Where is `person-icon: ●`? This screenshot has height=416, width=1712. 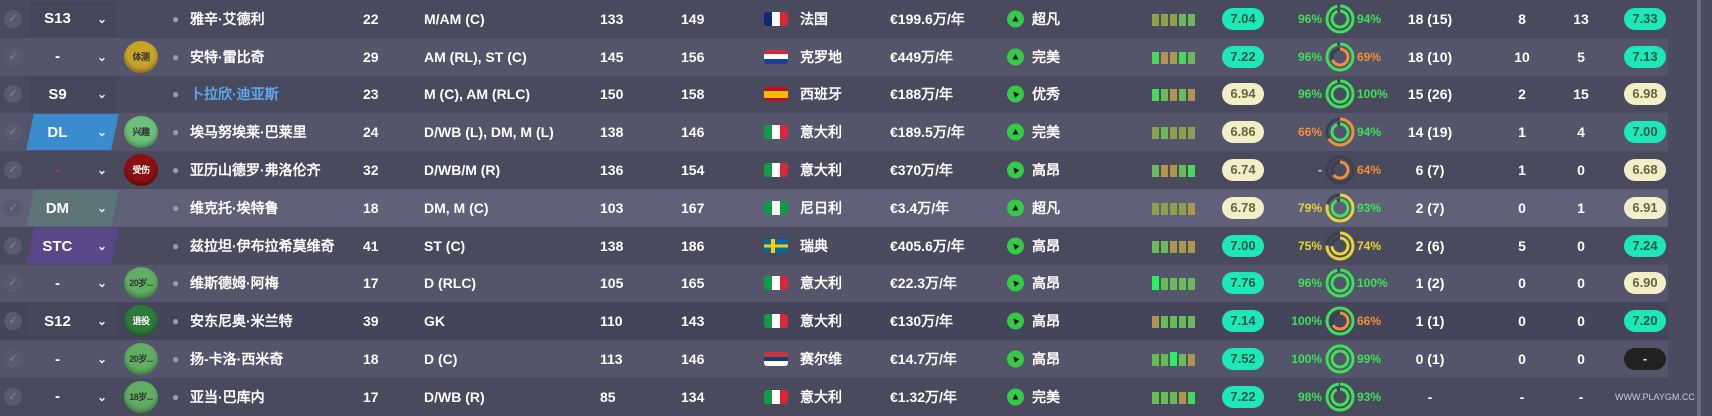
person-icon: ● is located at coordinates (176, 170).